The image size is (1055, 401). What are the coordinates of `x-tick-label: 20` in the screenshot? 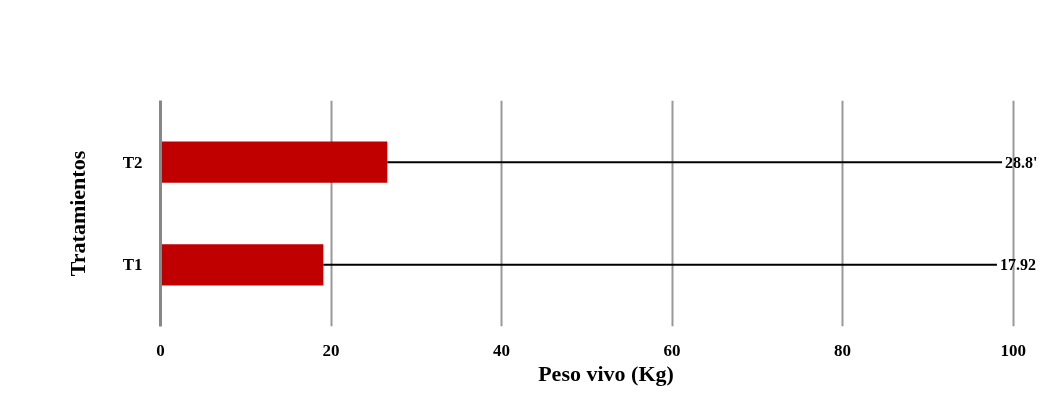 It's located at (331, 350).